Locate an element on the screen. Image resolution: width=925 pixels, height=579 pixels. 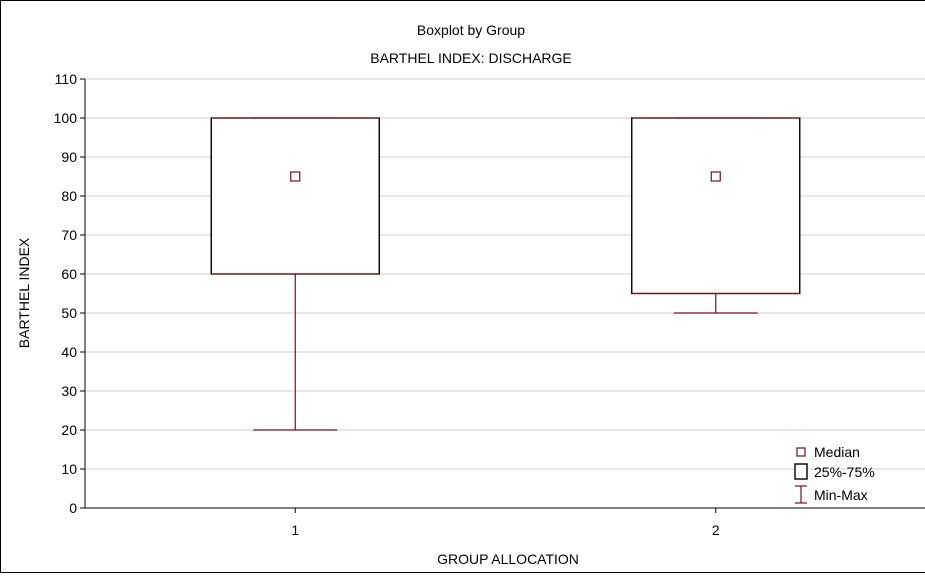
chart-title: Boxplot by Group is located at coordinates (471, 30).